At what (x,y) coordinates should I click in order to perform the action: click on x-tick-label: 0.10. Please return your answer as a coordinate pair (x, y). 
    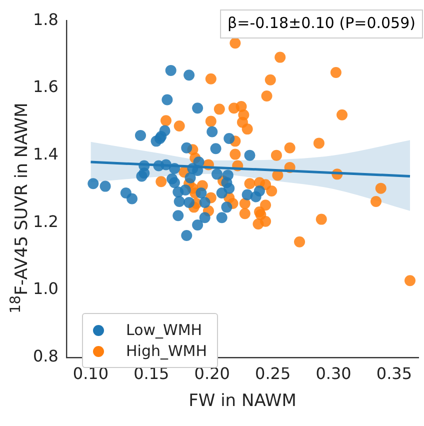
    Looking at the image, I should click on (90, 374).